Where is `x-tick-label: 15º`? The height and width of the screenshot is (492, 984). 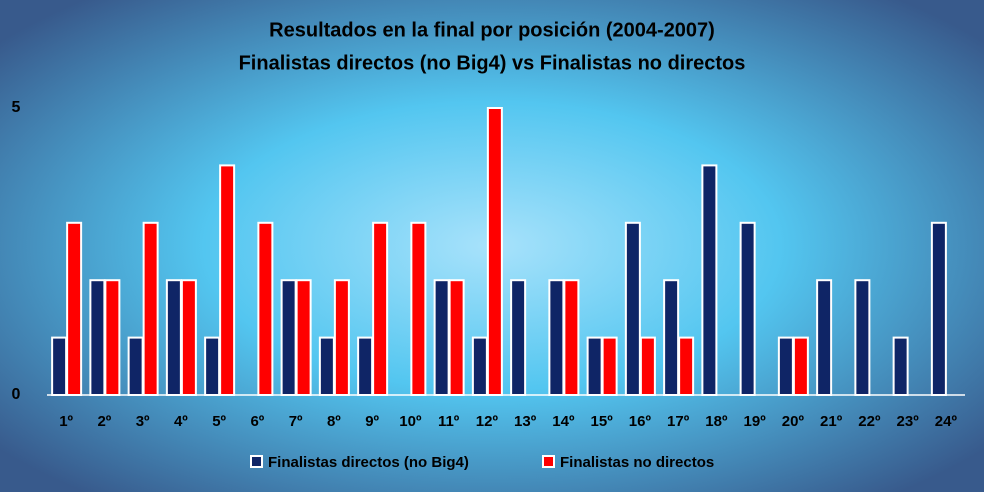 x-tick-label: 15º is located at coordinates (602, 421).